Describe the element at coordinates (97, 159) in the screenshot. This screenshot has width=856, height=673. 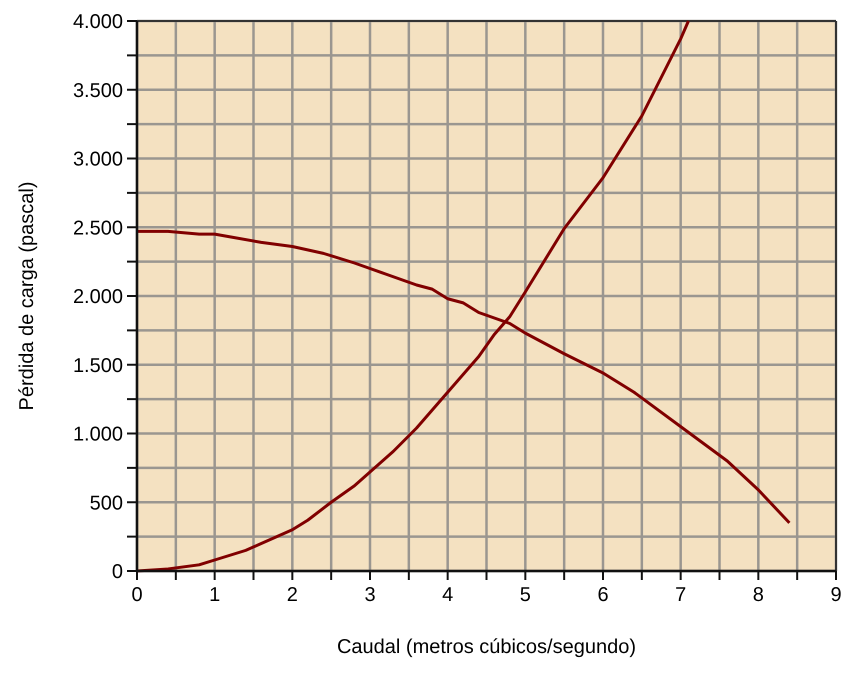
I see `y-tick-label: 3.000` at that location.